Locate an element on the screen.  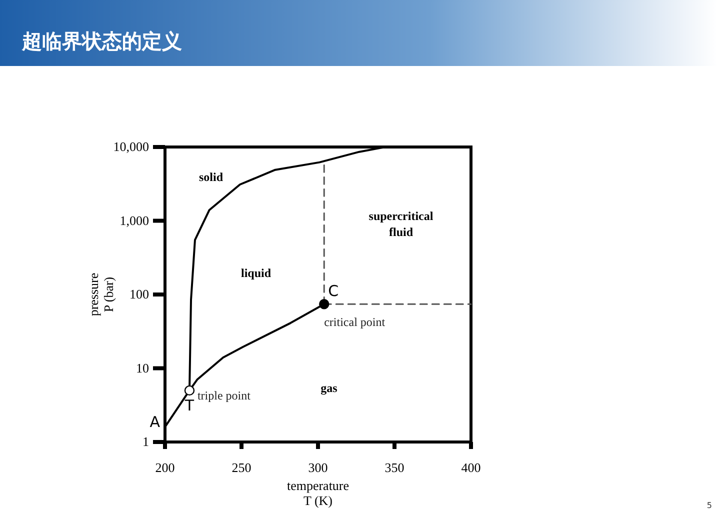
x-axis-title: temperature T (K) is located at coordinates (318, 493).